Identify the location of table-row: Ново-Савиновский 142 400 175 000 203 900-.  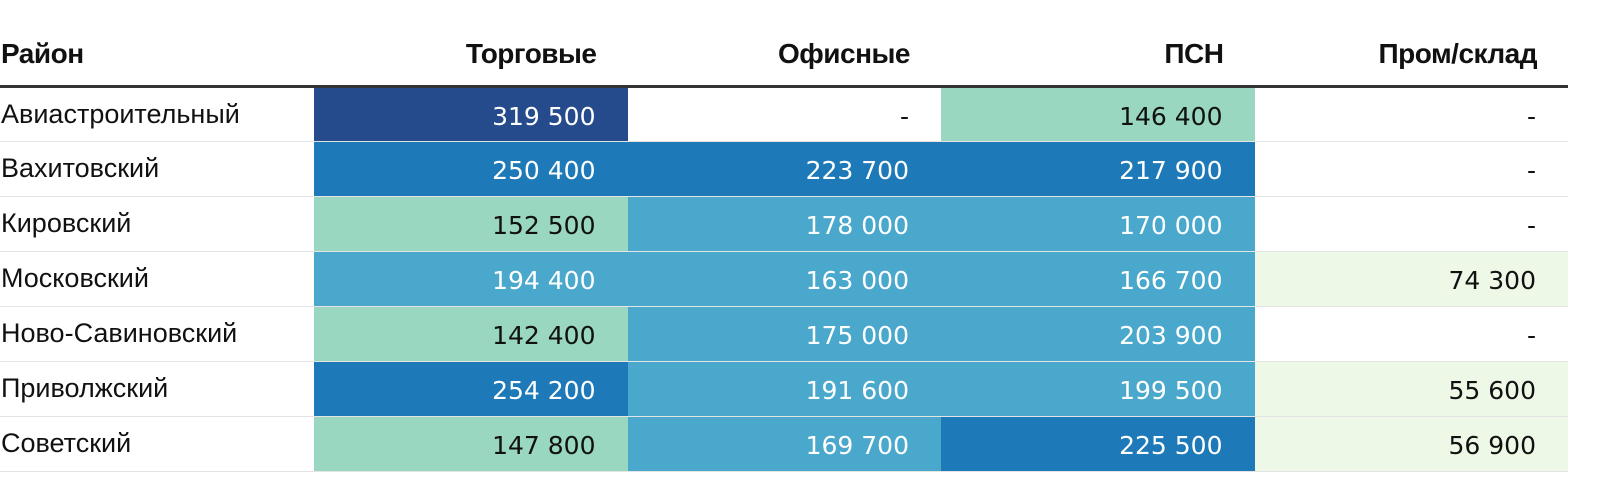
(784, 334).